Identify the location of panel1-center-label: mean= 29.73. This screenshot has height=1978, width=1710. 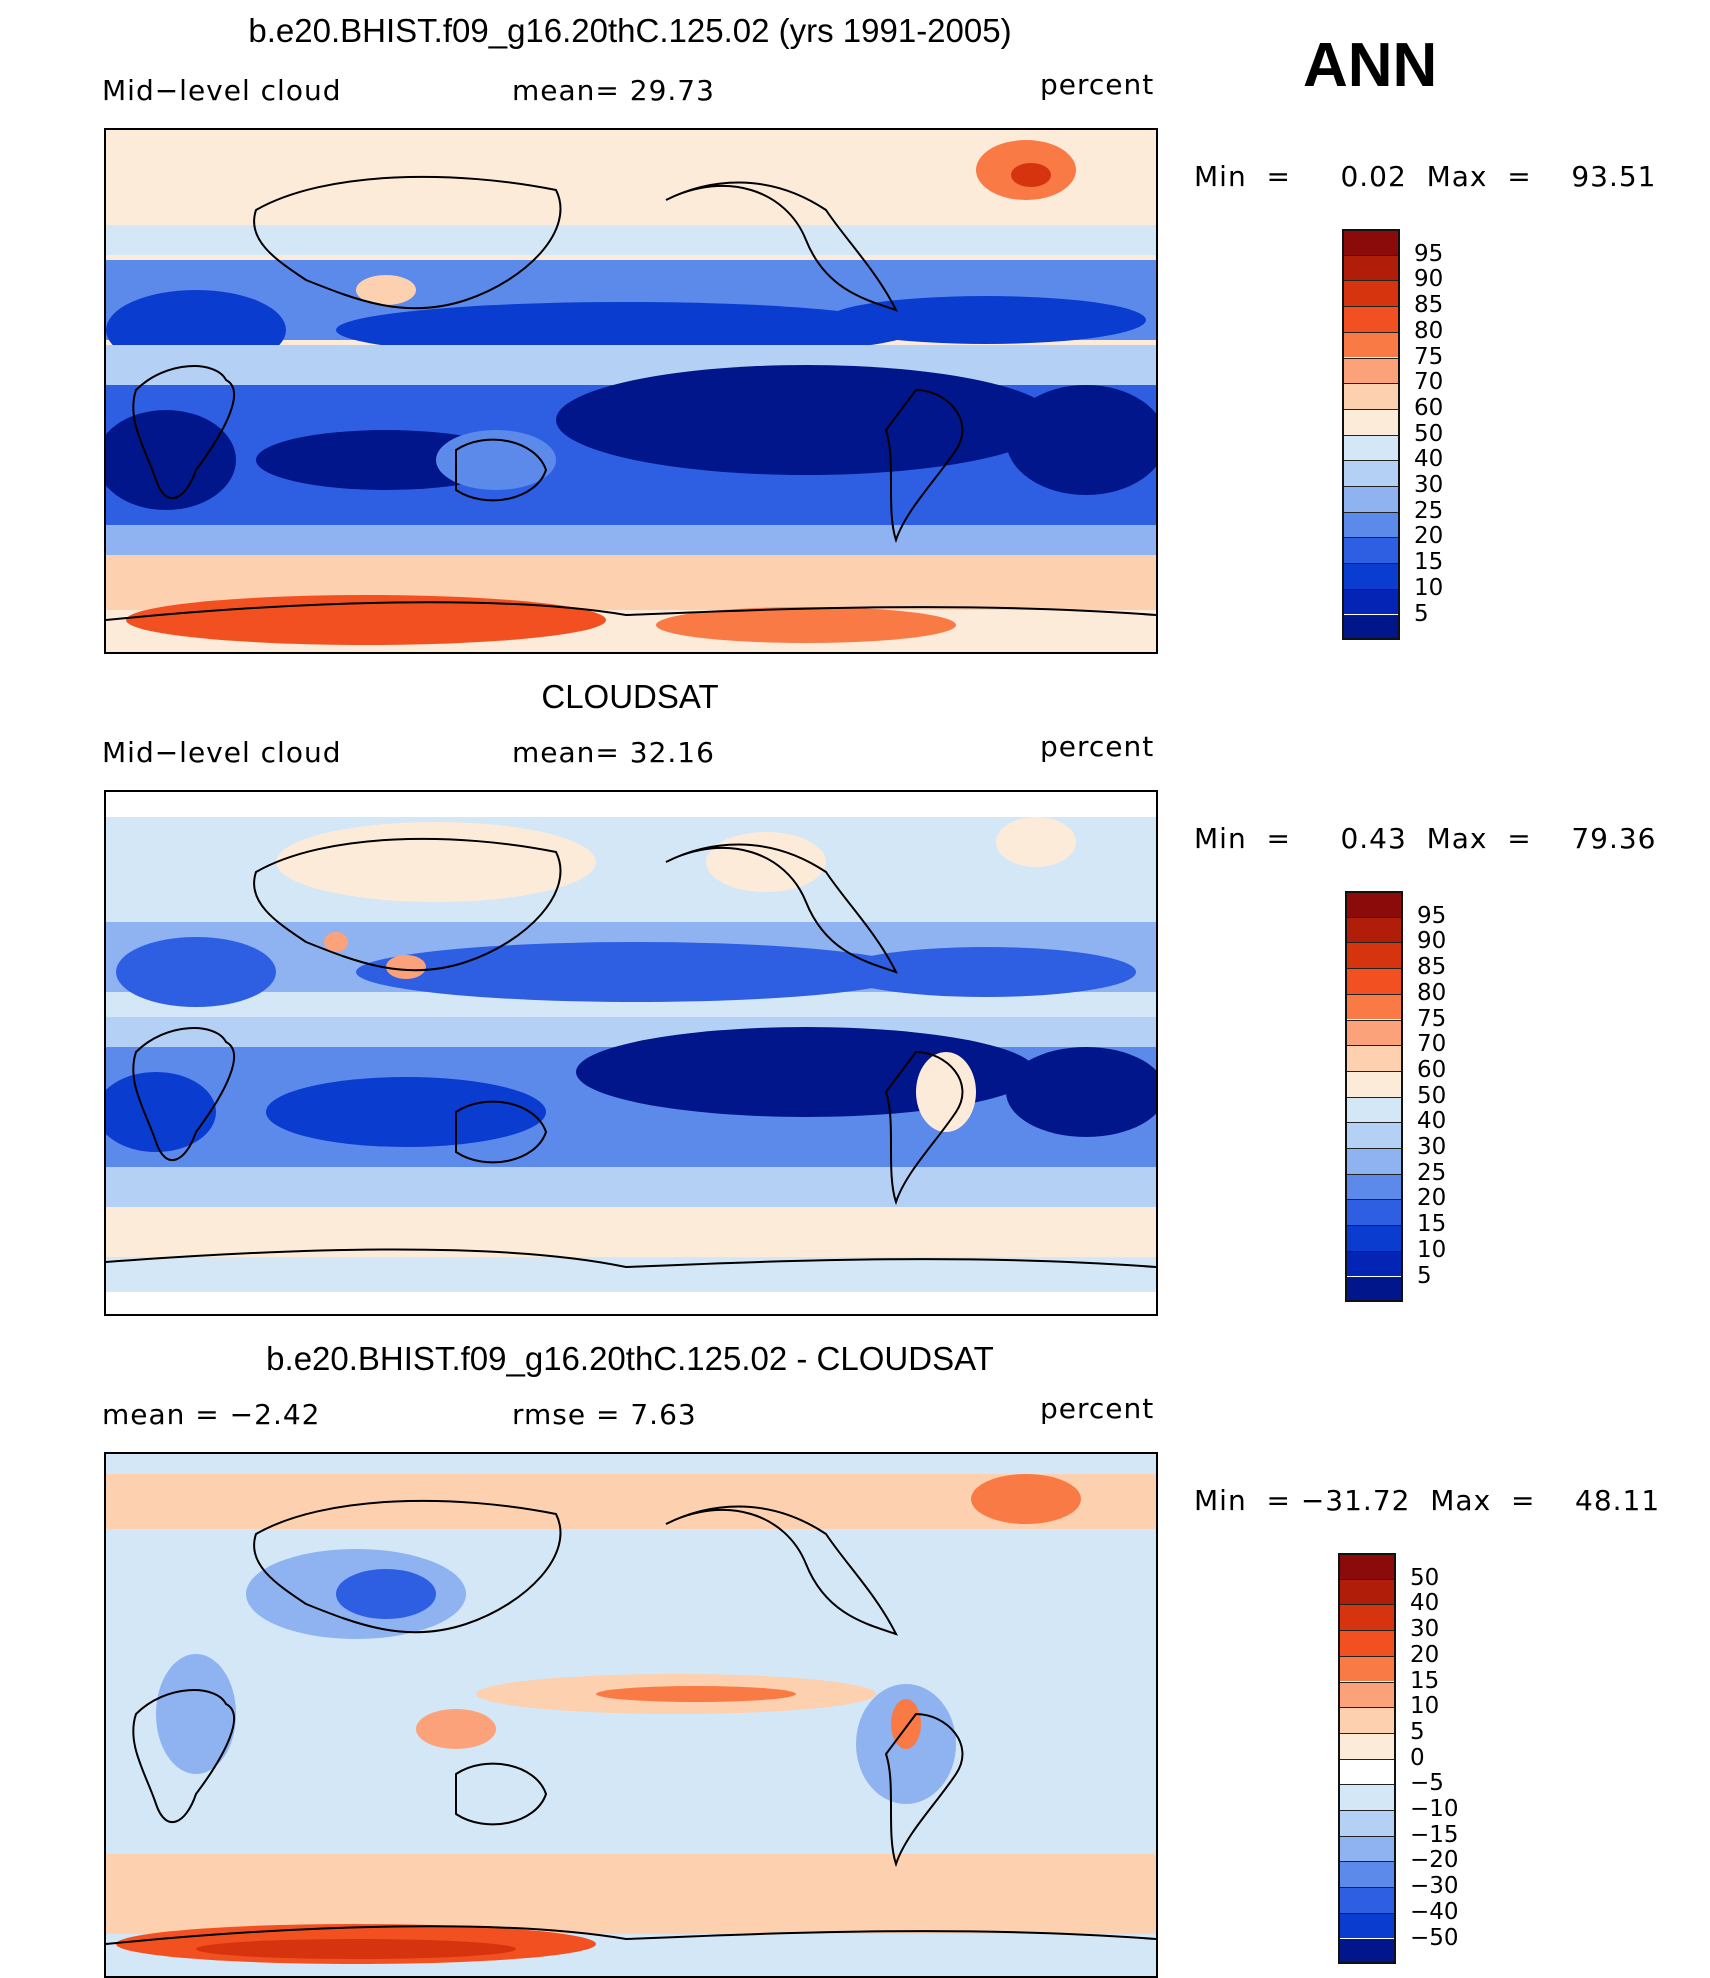
(613, 90).